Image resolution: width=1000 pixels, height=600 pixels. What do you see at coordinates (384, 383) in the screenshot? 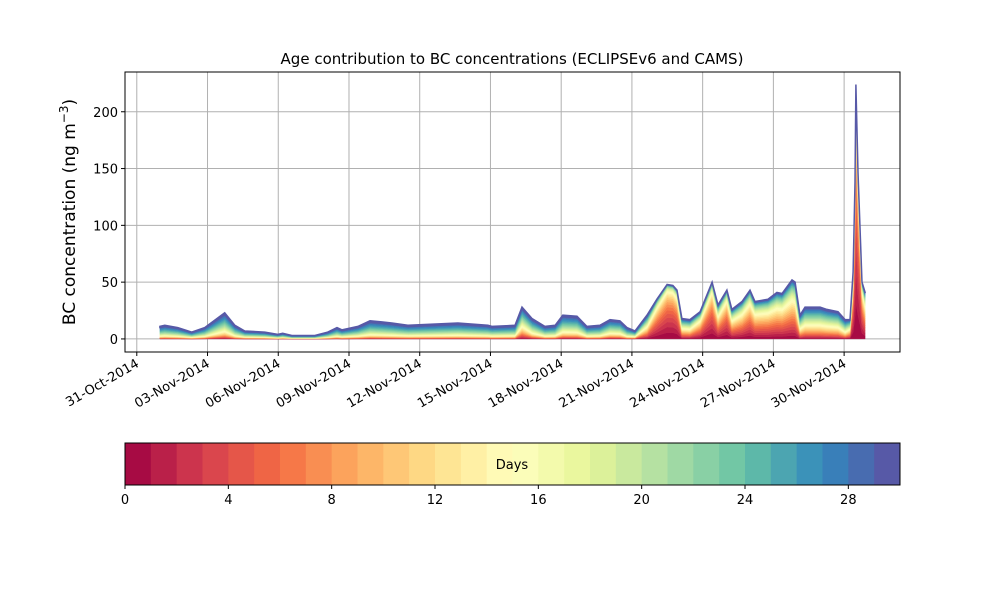
I see `x-tick-label: 12-Nov-2014` at bounding box center [384, 383].